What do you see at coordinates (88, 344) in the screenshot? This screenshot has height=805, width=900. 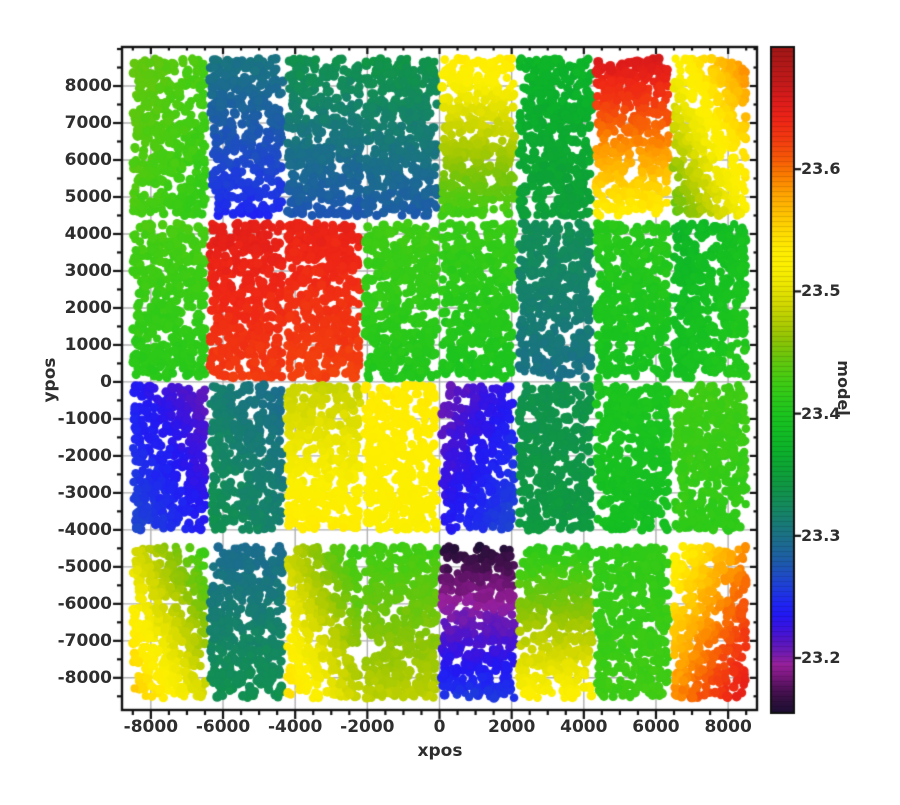 I see `y-tick-label: 1000` at bounding box center [88, 344].